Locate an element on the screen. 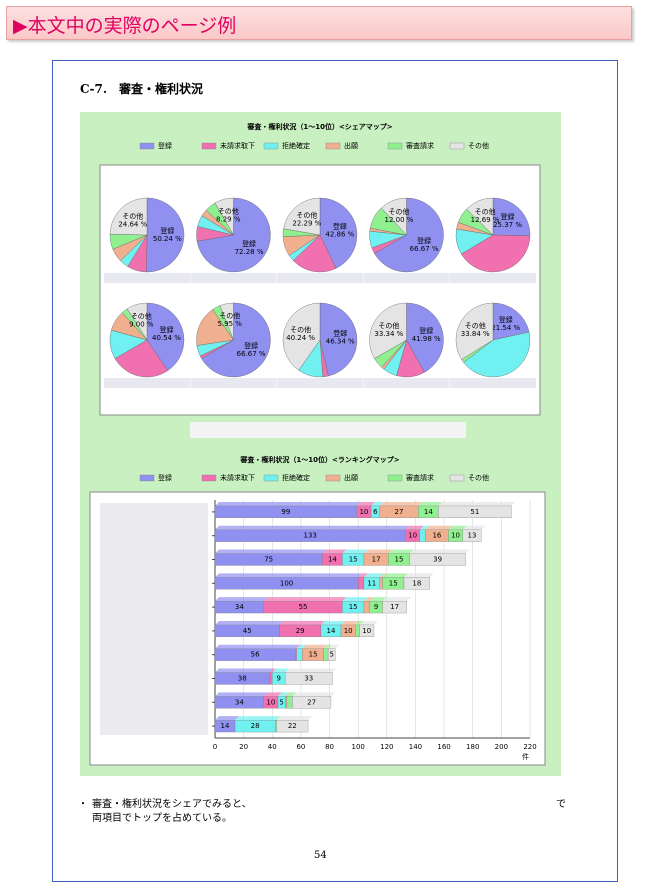  bar-value-label: 51 is located at coordinates (474, 512).